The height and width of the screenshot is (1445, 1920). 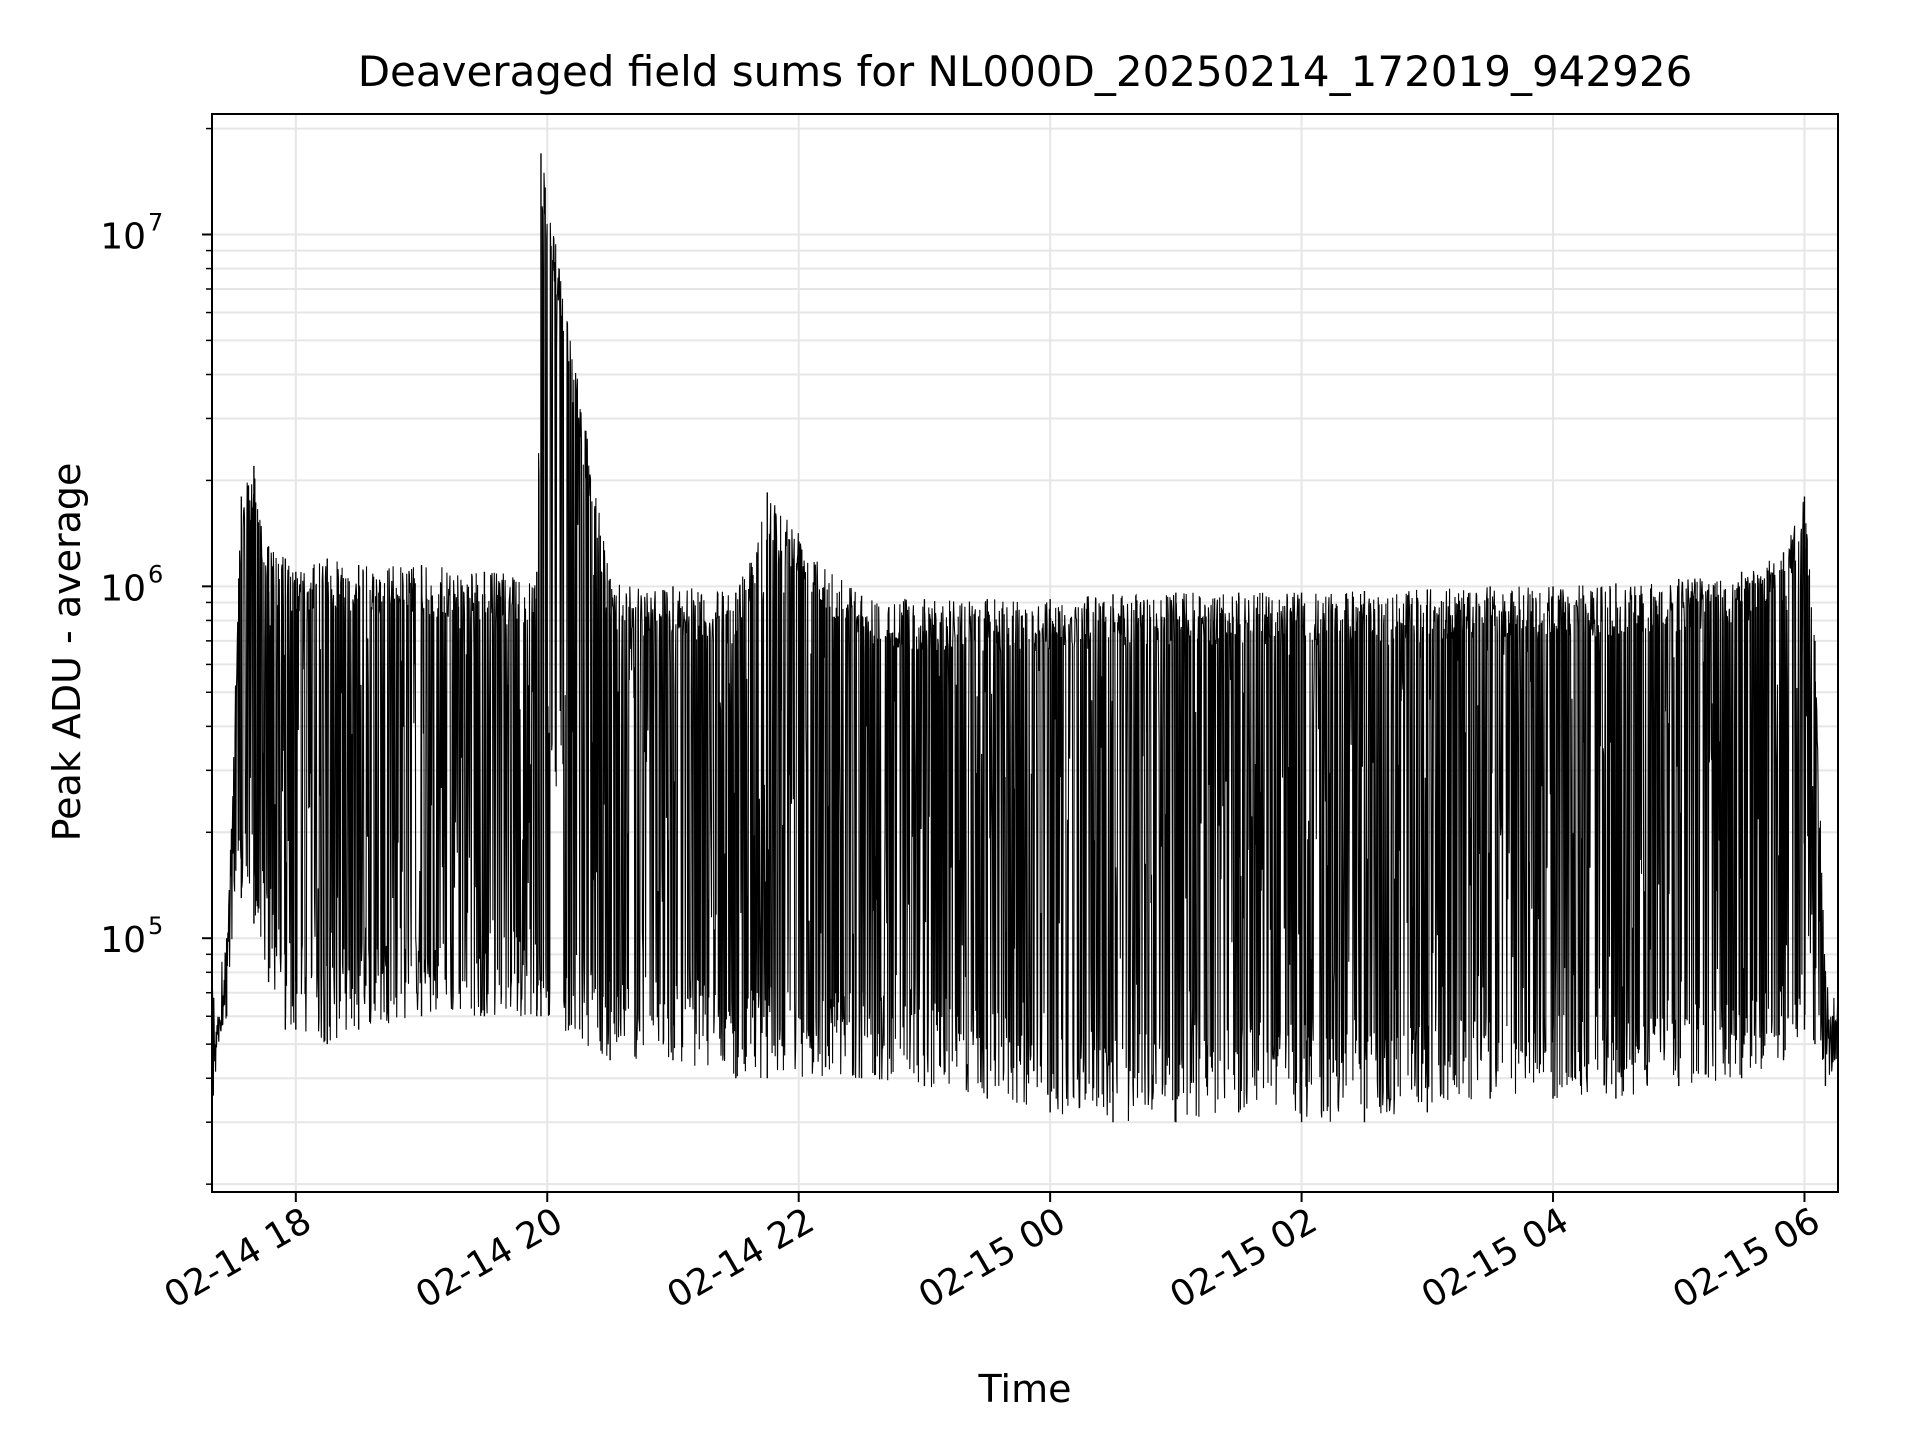 What do you see at coordinates (155, 222) in the screenshot?
I see `y-tick-exponent: 7` at bounding box center [155, 222].